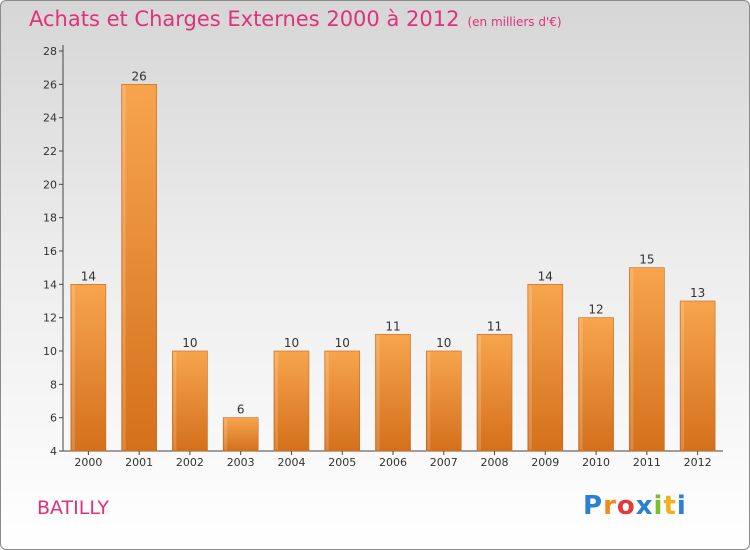  What do you see at coordinates (443, 343) in the screenshot?
I see `data-label-2007: 10` at bounding box center [443, 343].